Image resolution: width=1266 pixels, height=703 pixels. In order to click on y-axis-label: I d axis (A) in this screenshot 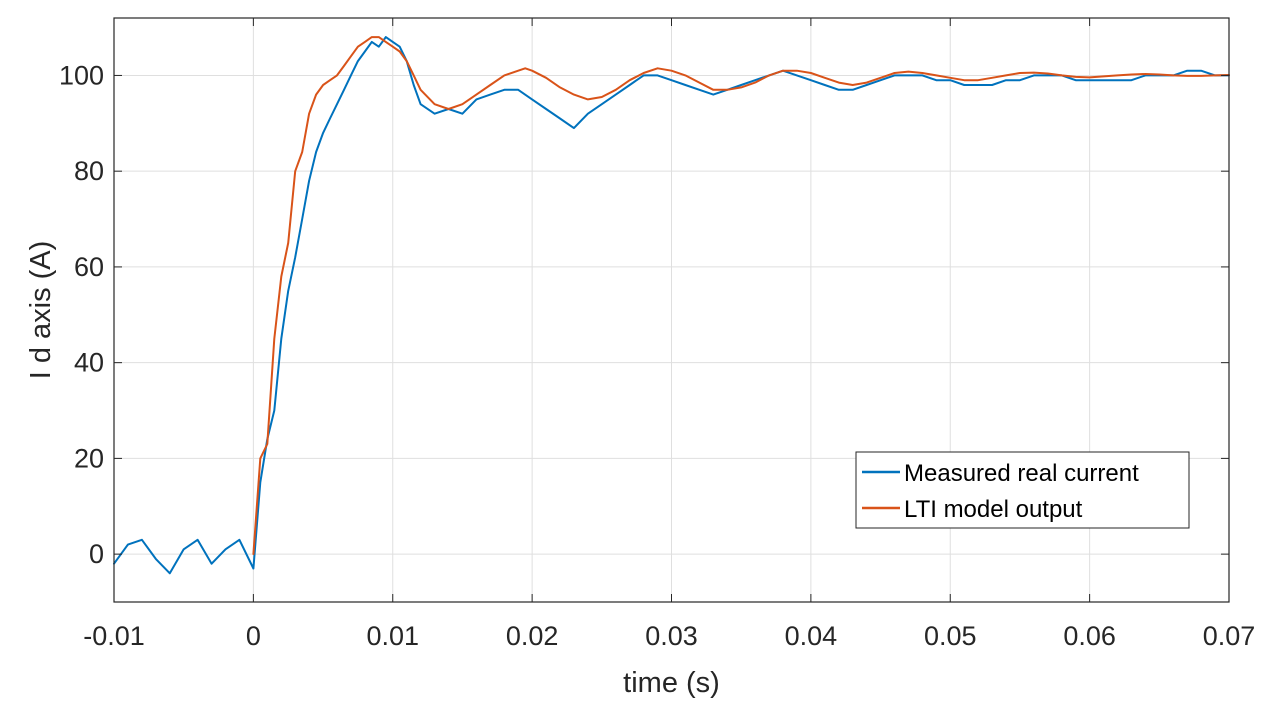, I will do `click(41, 310)`.